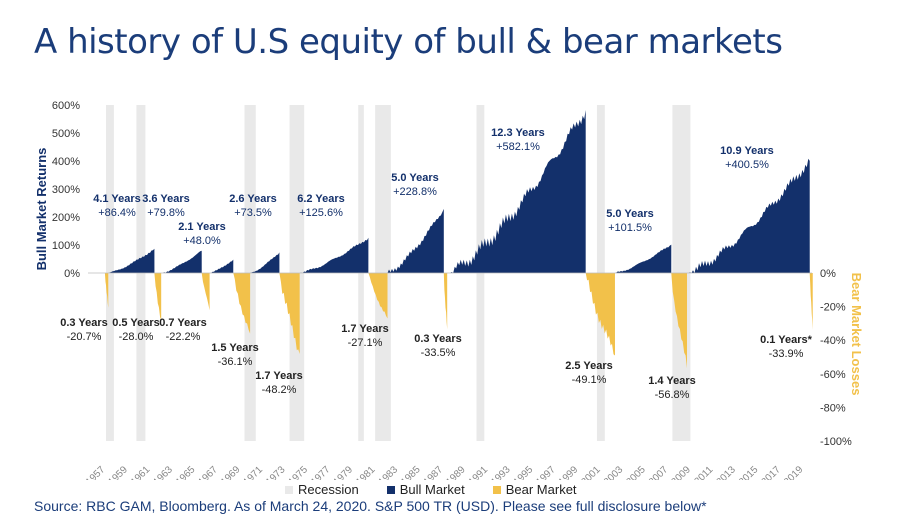  Describe the element at coordinates (389, 472) in the screenshot. I see `x-tick-label: 1983` at that location.